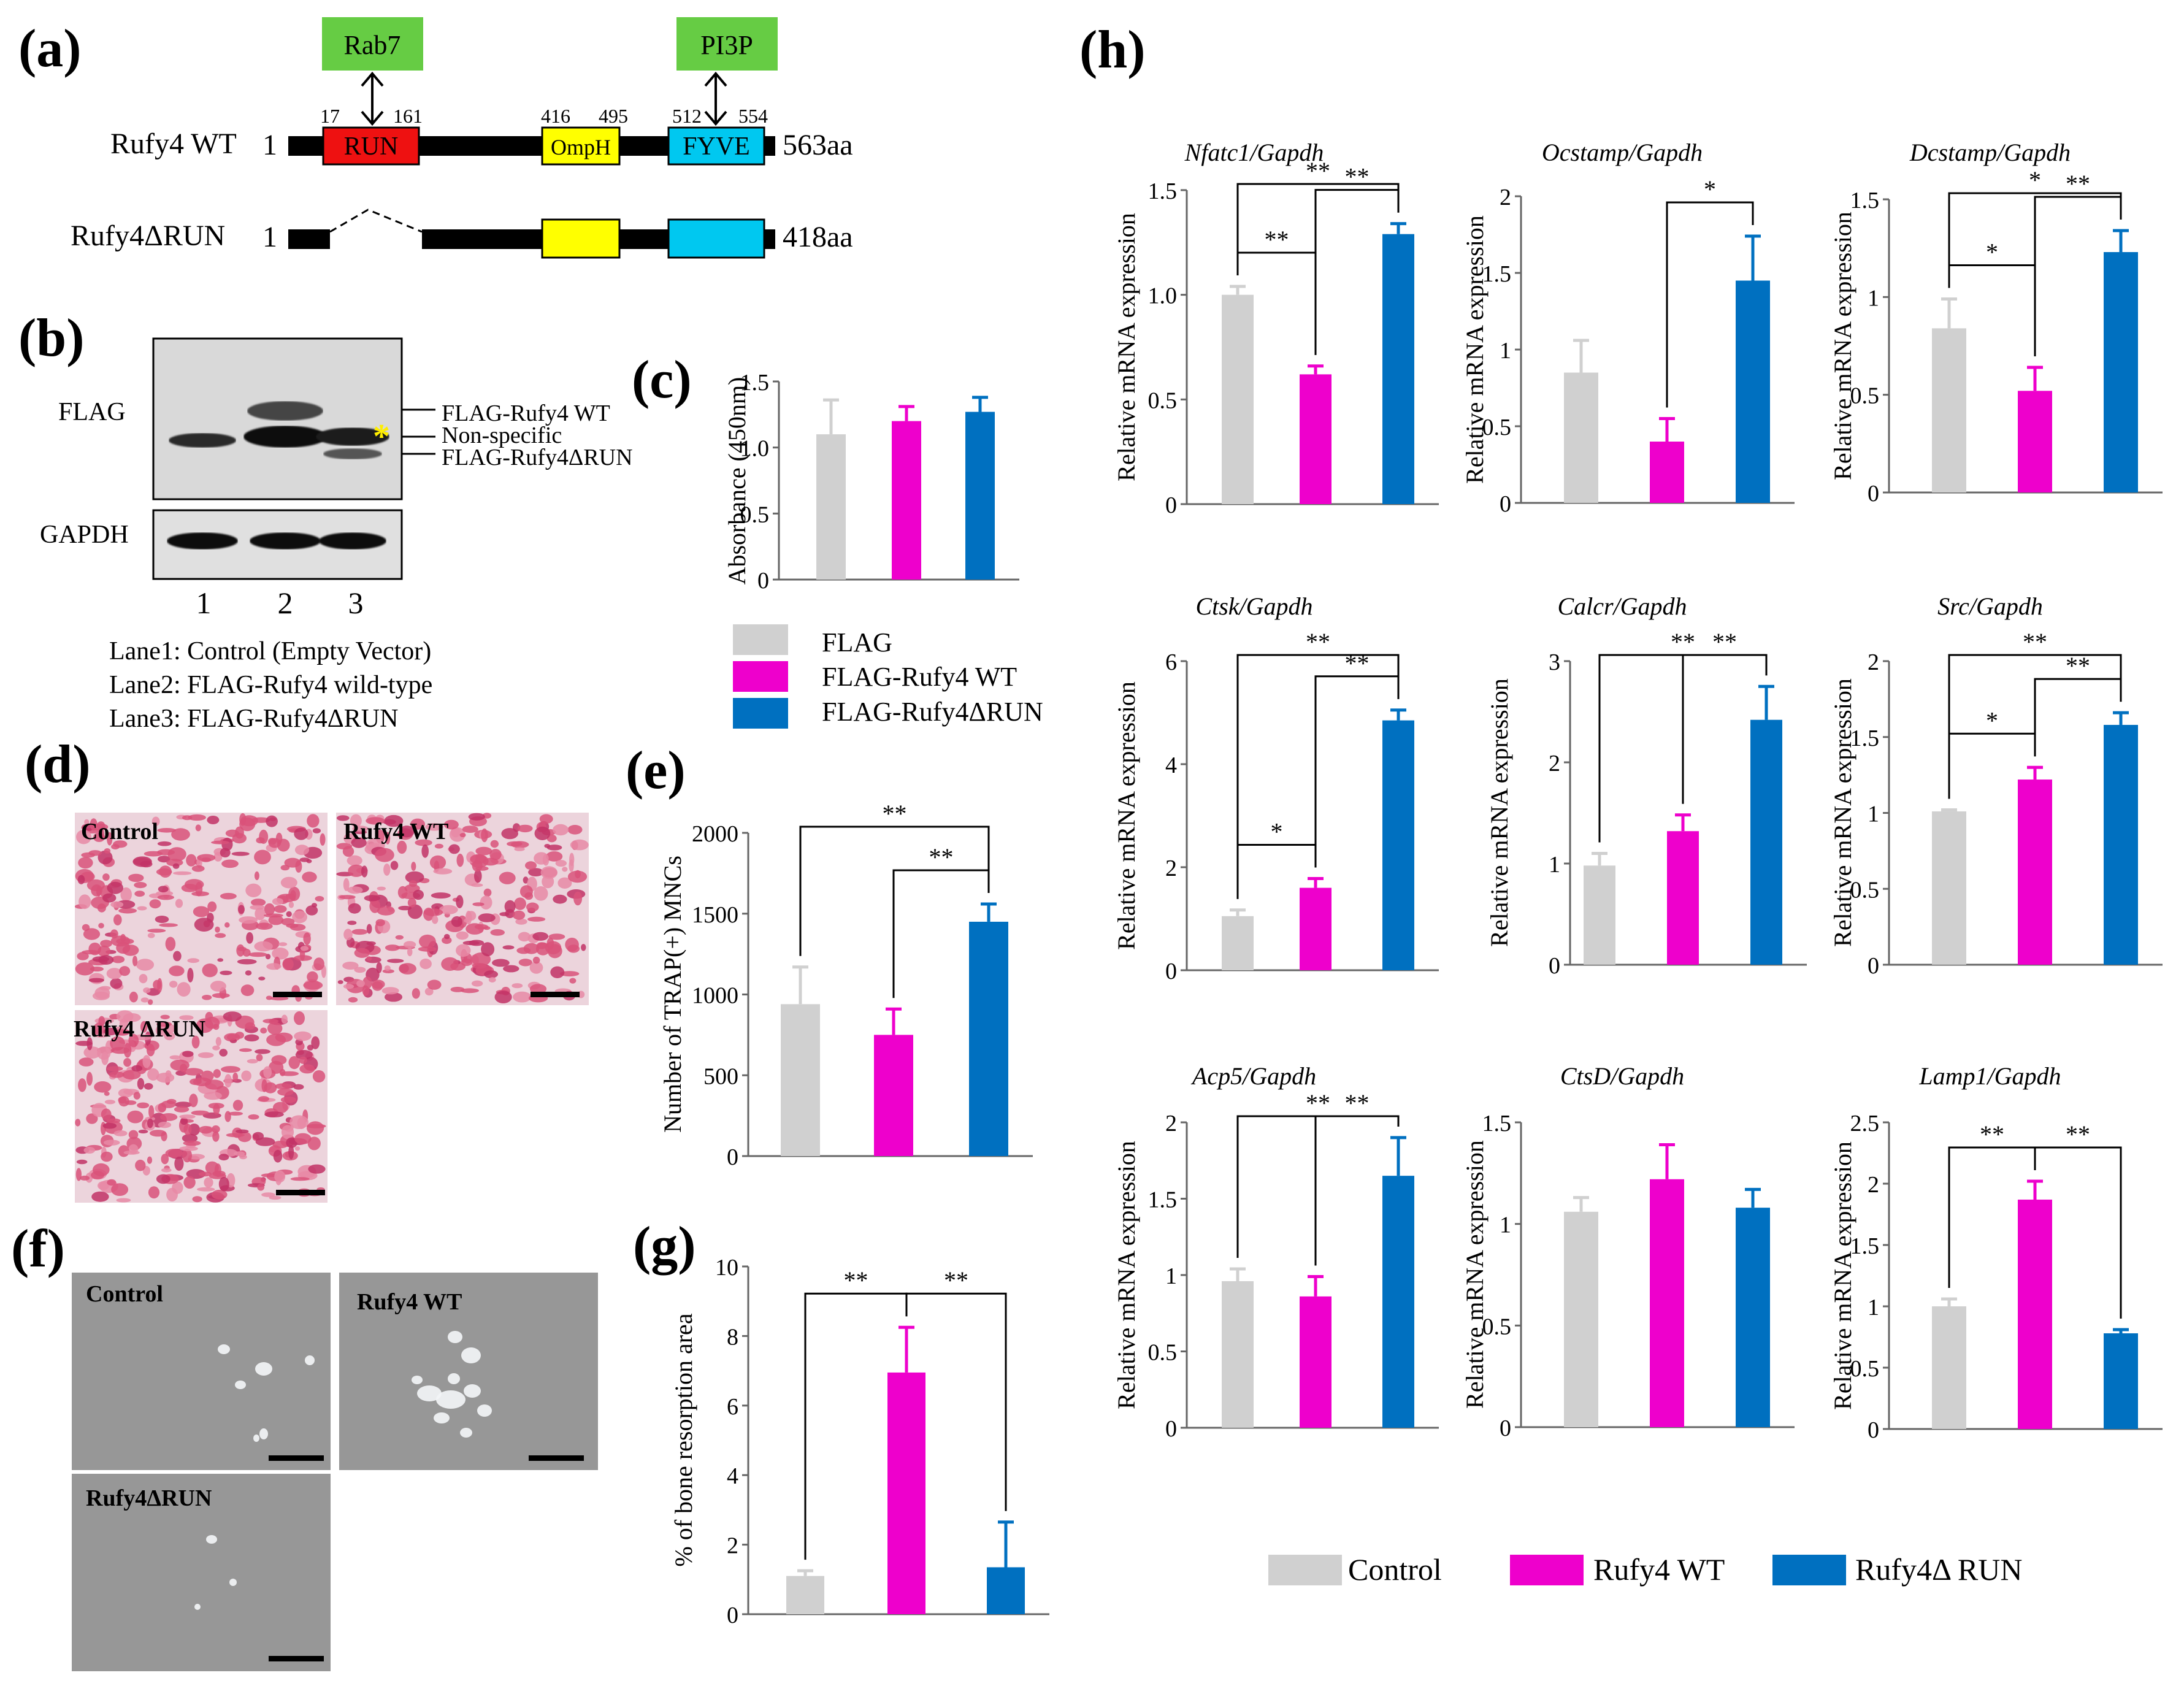  I want to click on bar-wt, so click(906, 1493).